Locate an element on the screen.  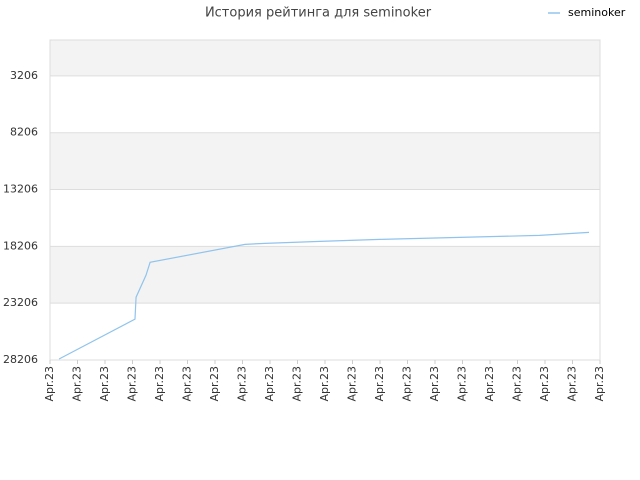
legend-label: seminoker is located at coordinates (597, 12).